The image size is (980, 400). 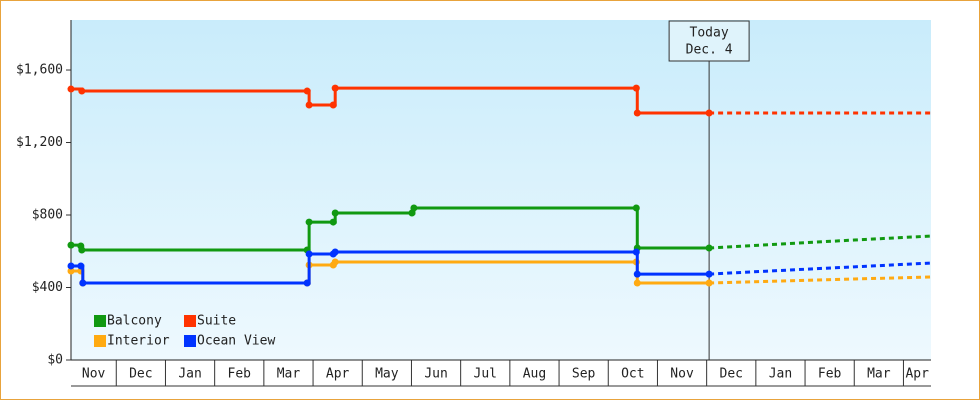 What do you see at coordinates (39, 70) in the screenshot?
I see `y-tick-label: $1,600` at bounding box center [39, 70].